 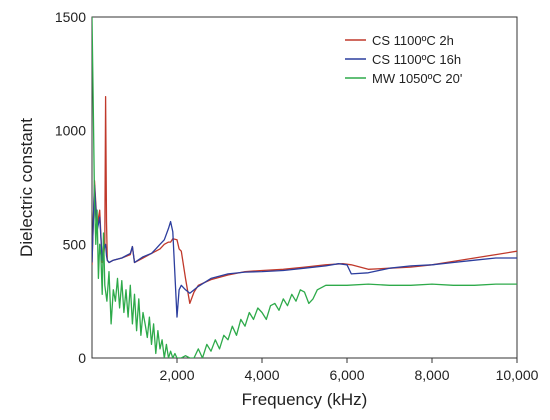 What do you see at coordinates (26, 187) in the screenshot?
I see `y-axis-title: Dielectric constant` at bounding box center [26, 187].